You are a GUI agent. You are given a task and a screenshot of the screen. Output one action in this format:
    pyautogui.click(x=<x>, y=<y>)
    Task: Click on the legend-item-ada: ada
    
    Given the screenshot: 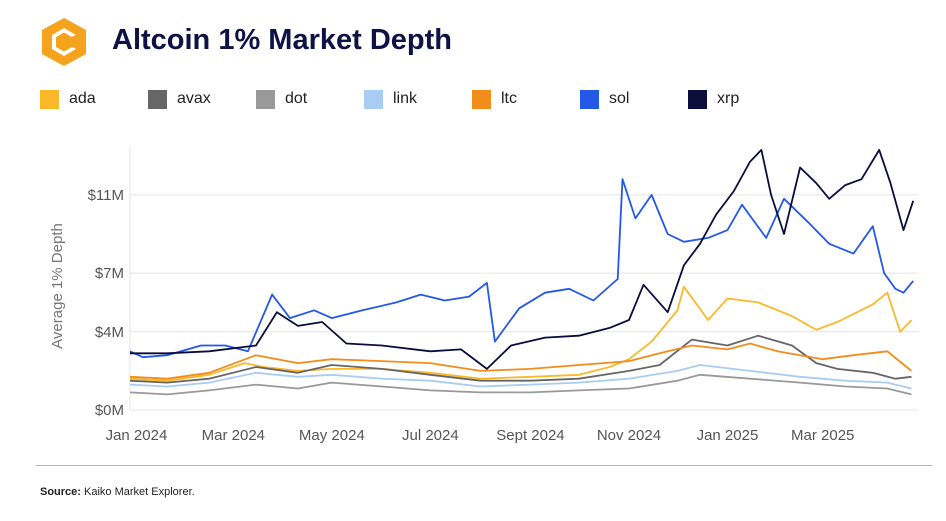 What is the action you would take?
    pyautogui.click(x=68, y=99)
    